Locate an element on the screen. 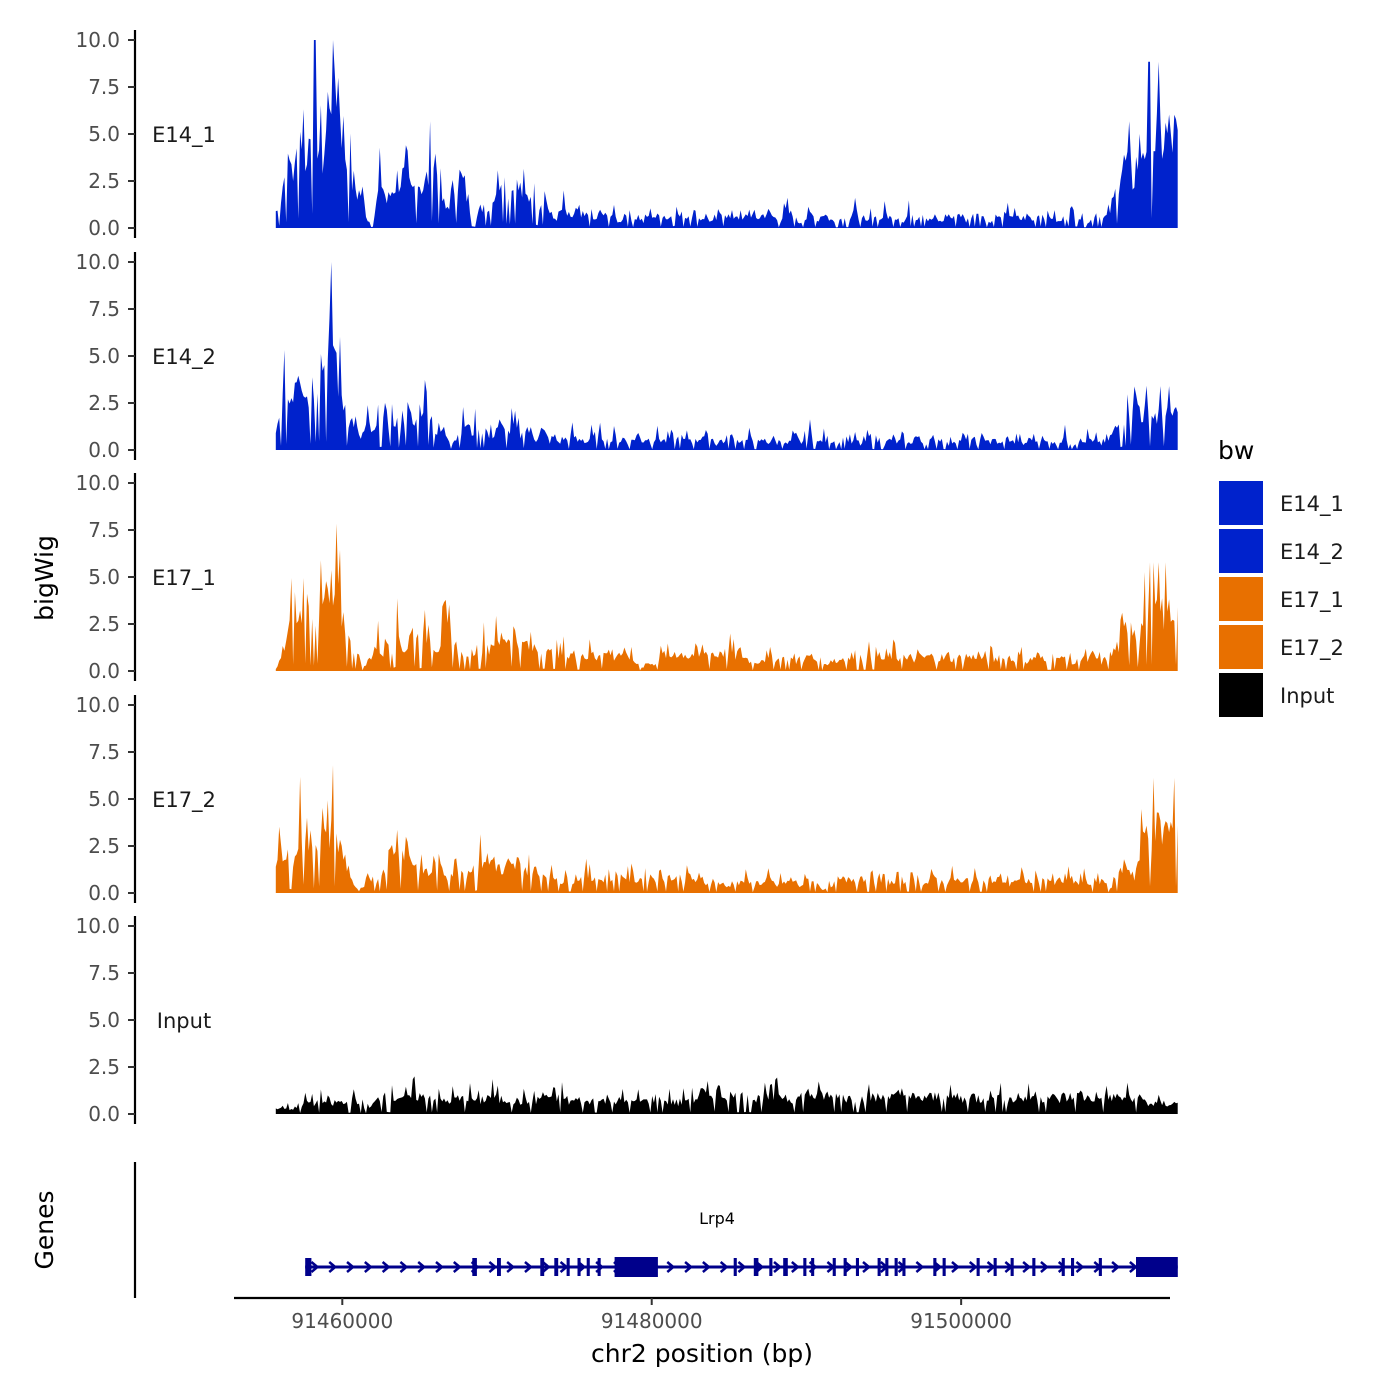 Image resolution: width=1400 pixels, height=1400 pixels. x-axis-ticks: 91460000 91480000 91500000 is located at coordinates (651, 1315).